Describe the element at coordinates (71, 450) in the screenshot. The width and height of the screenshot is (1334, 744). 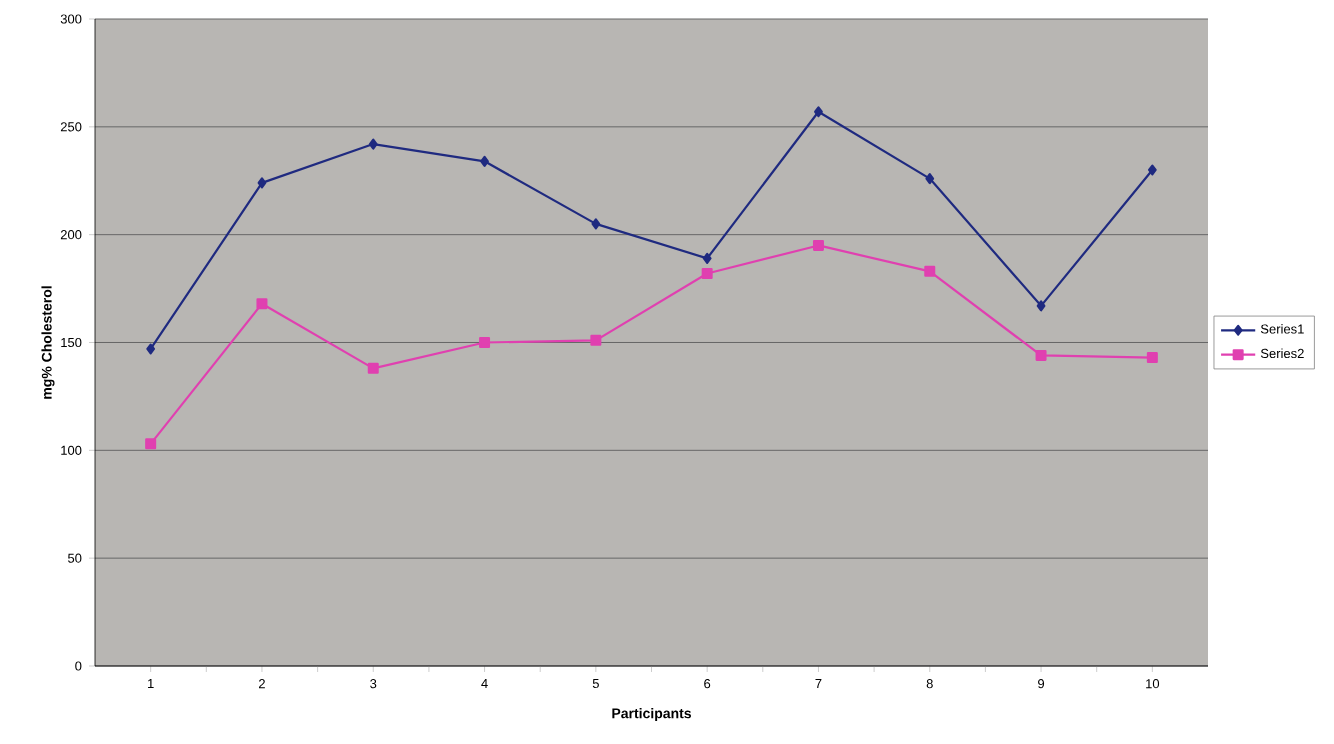
I see `y-tick-label: 100` at that location.